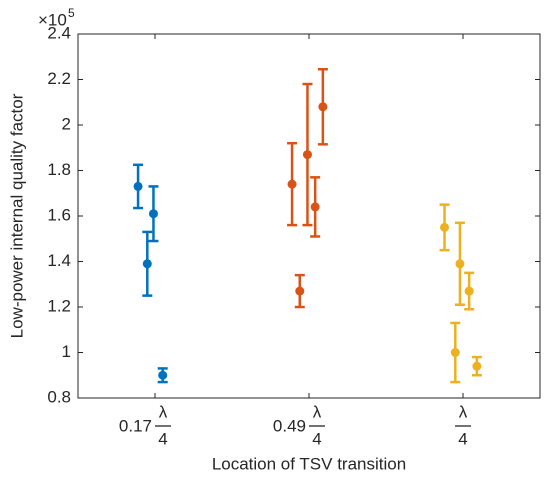 The width and height of the screenshot is (554, 479). I want to click on x-axis-label: Location of TSV transition, so click(309, 463).